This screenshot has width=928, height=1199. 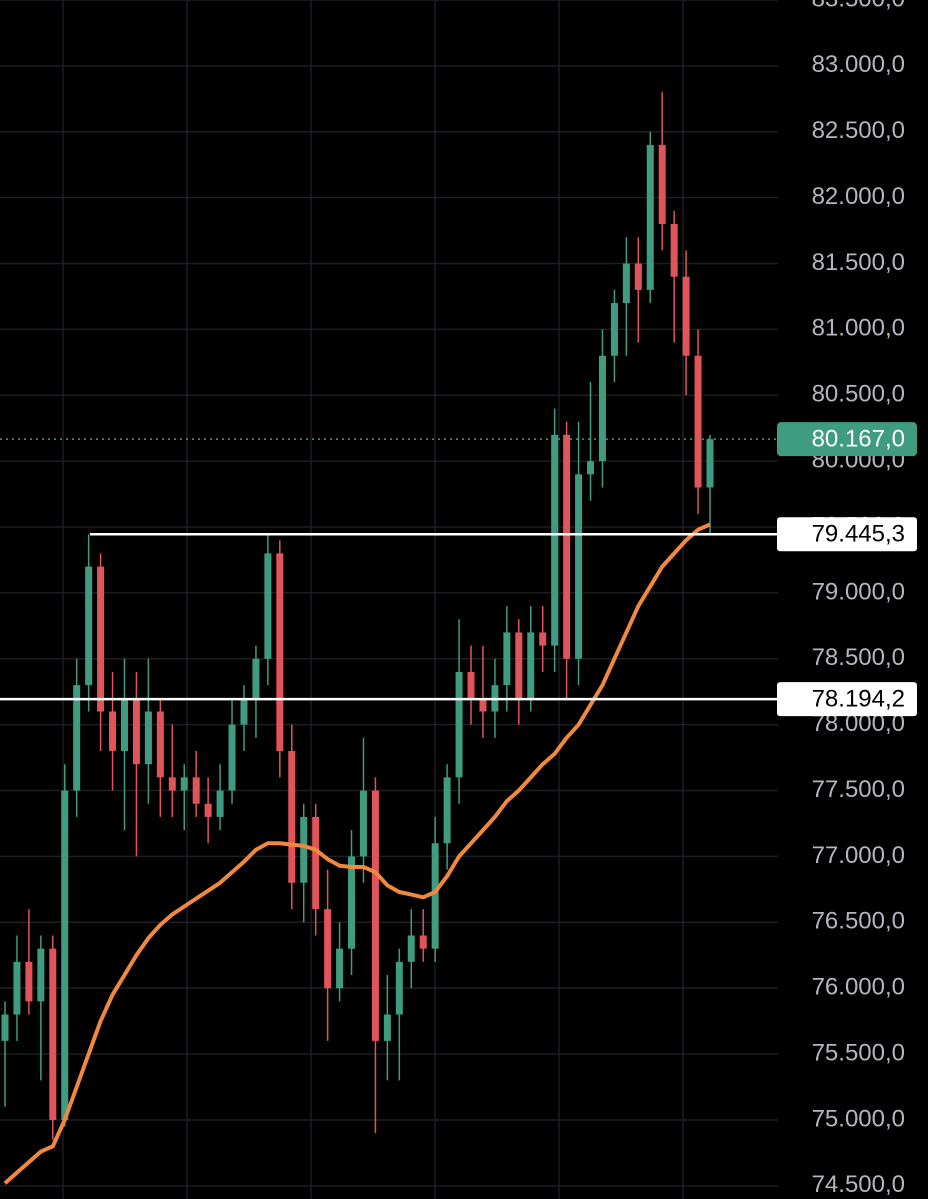 What do you see at coordinates (858, 921) in the screenshot?
I see `y-tick-label: 76.500,0` at bounding box center [858, 921].